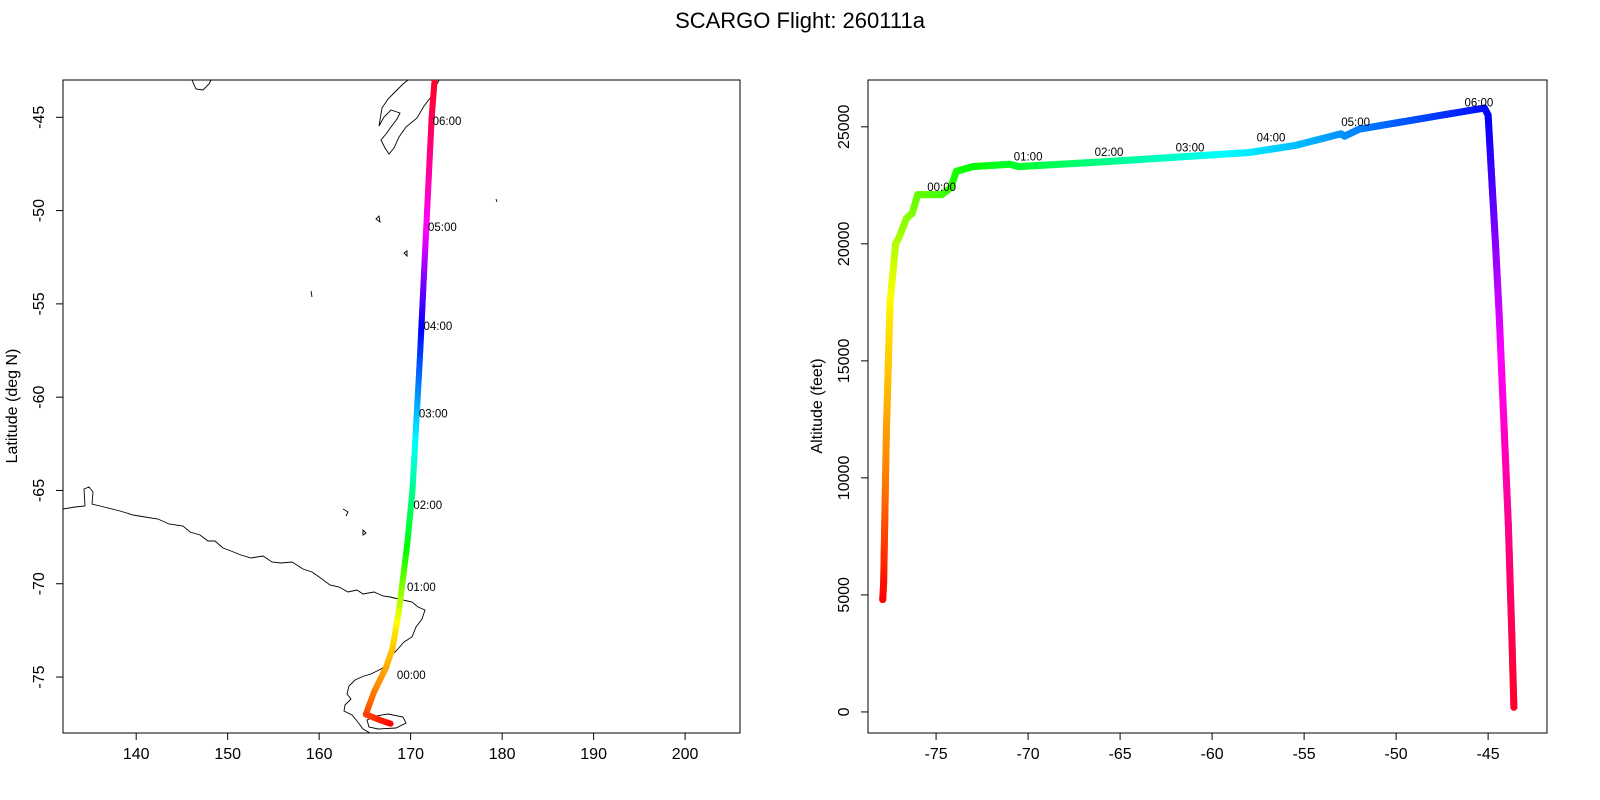  What do you see at coordinates (386, 721) in the screenshot?
I see `ross-island-coastline` at bounding box center [386, 721].